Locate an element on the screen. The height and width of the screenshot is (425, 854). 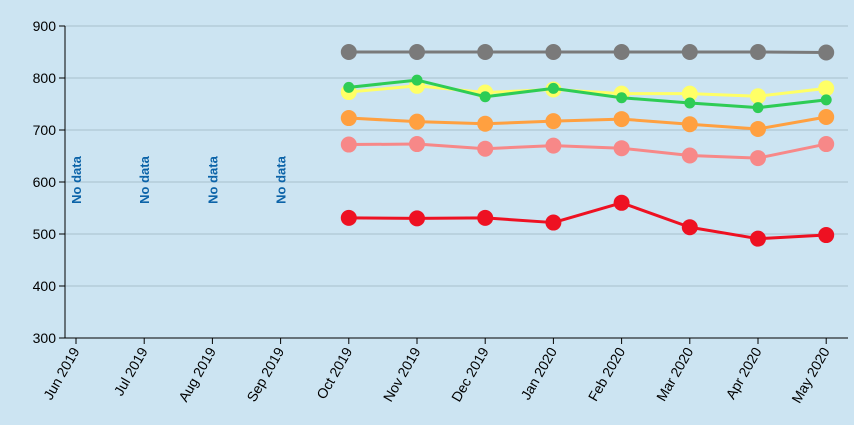
y-tick-label: 800 is located at coordinates (45, 78).